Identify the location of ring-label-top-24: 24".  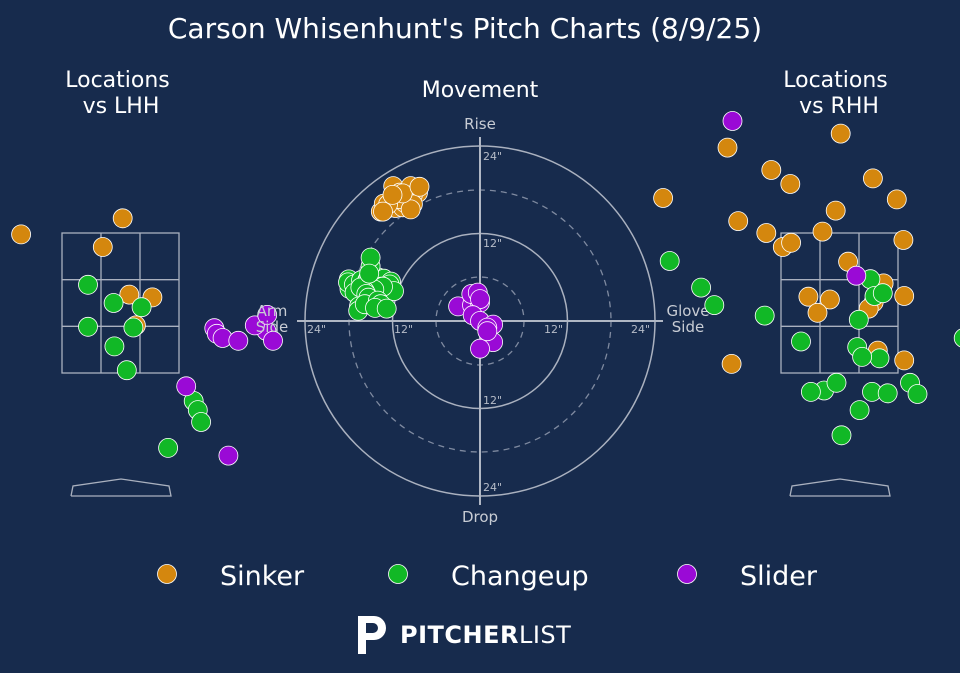
(492, 156).